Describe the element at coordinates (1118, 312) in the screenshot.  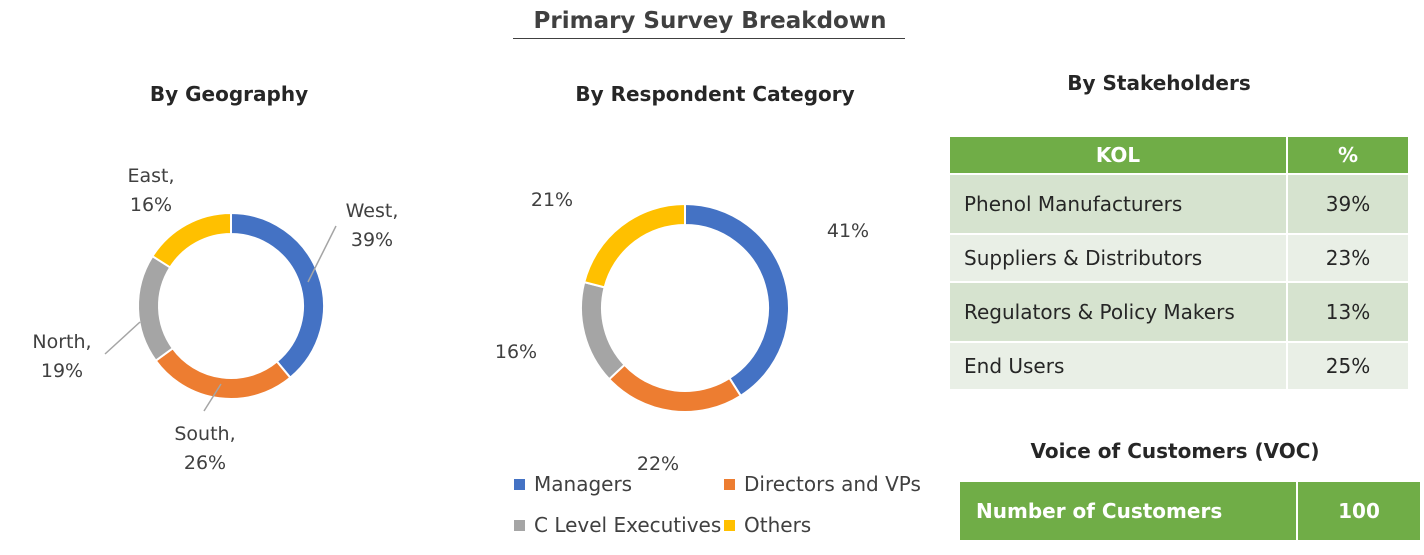
I see `stakeholder-name: Regulators & Policy Makers` at that location.